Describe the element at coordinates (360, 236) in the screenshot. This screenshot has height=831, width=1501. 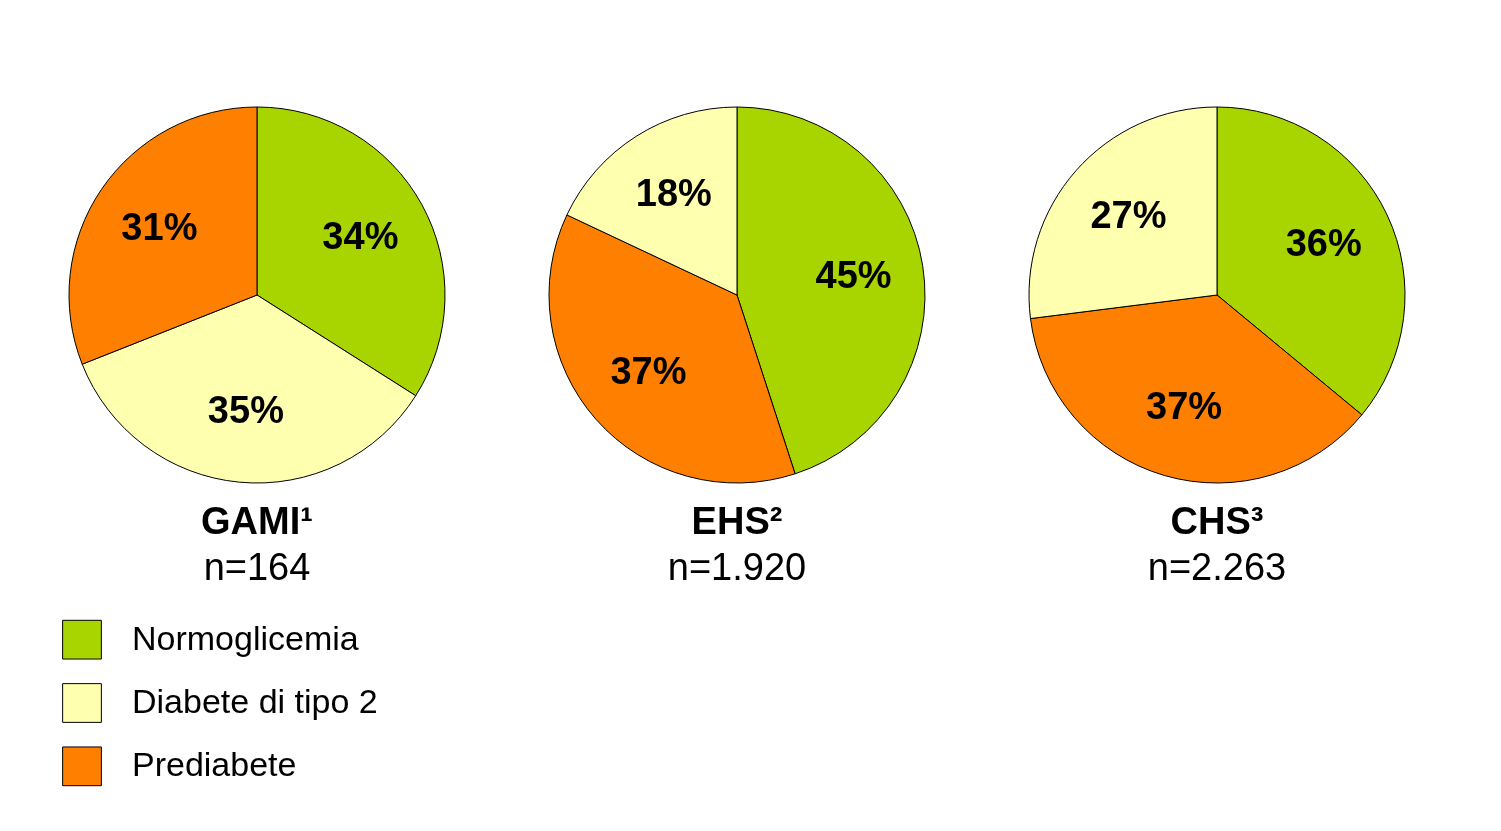
I see `data-label: 34%` at that location.